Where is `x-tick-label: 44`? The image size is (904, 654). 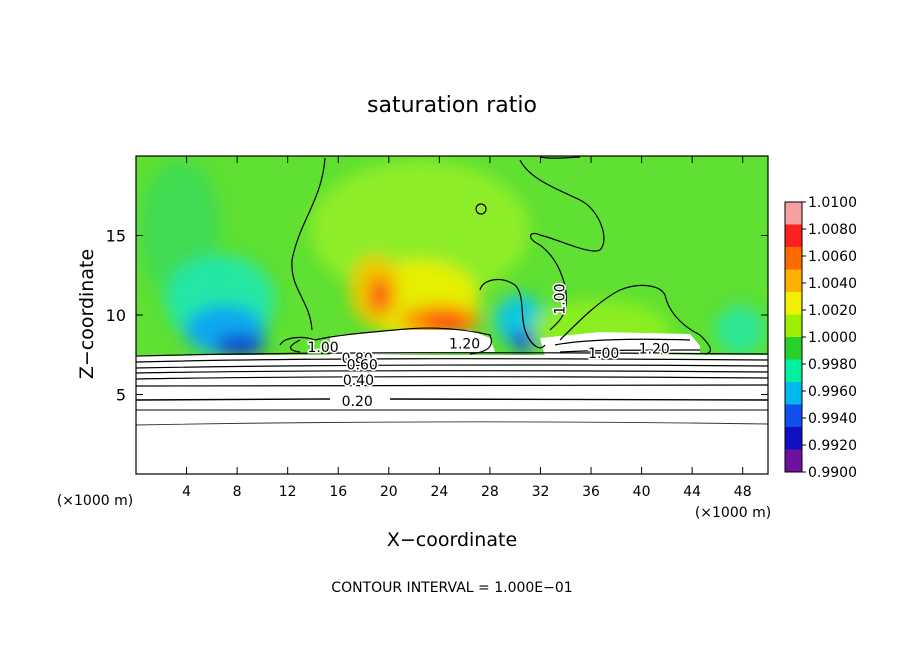 x-tick-label: 44 is located at coordinates (692, 492).